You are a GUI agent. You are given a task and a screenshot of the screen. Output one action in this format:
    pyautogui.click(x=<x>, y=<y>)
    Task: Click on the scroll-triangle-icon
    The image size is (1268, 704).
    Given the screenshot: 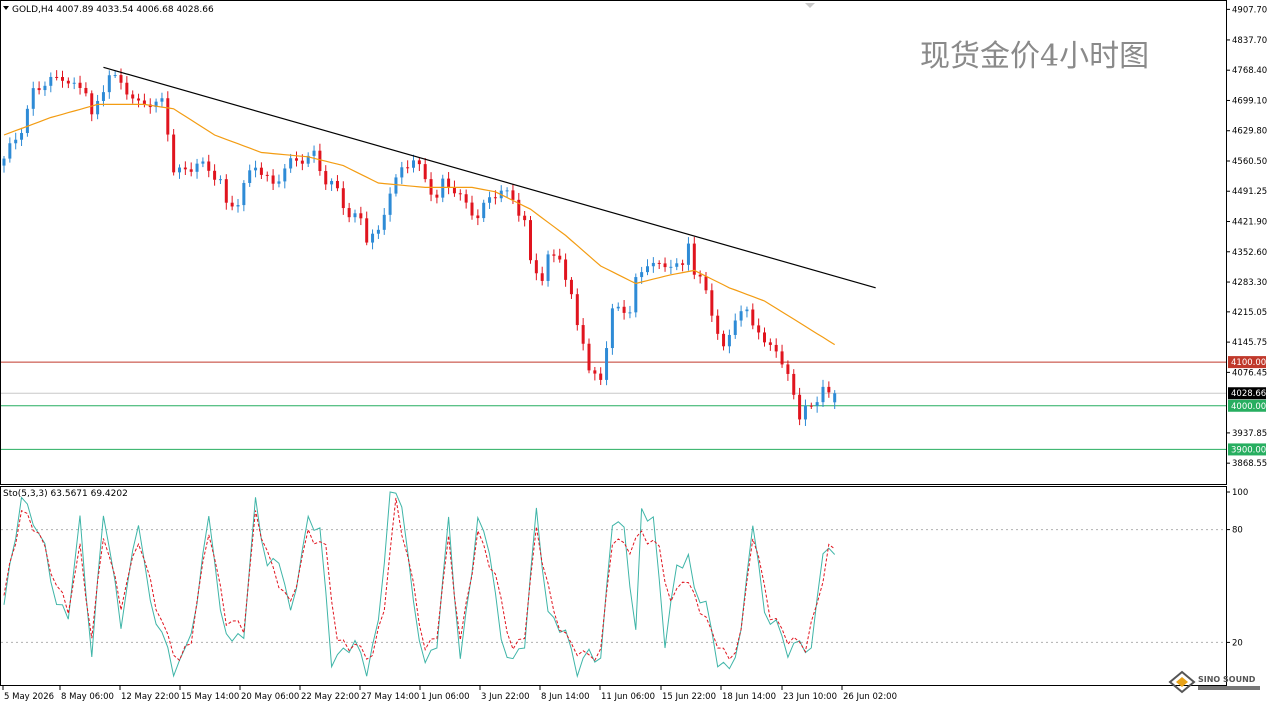 What is the action you would take?
    pyautogui.click(x=810, y=5)
    